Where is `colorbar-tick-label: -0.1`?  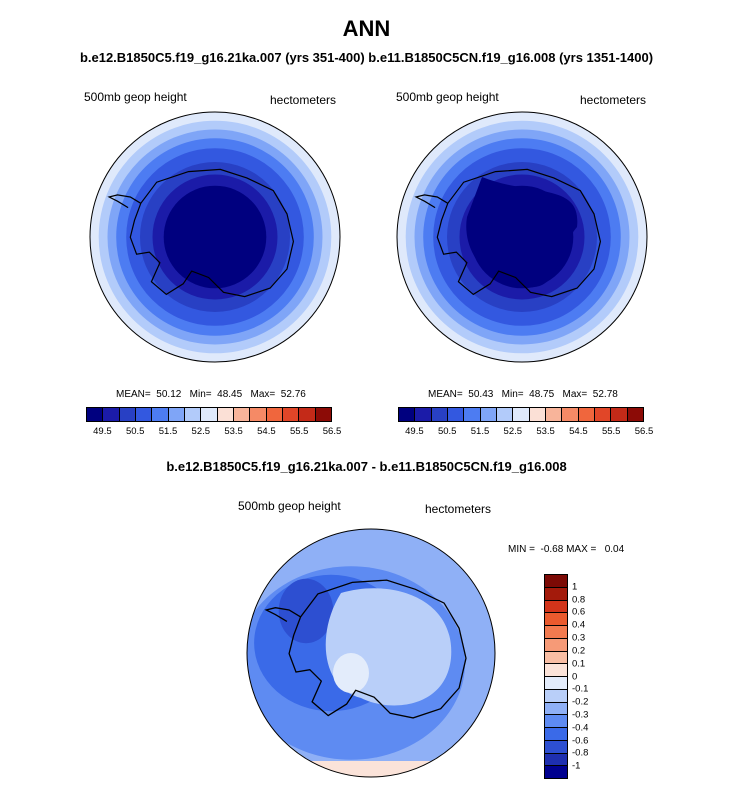 colorbar-tick-label: -0.1 is located at coordinates (580, 689).